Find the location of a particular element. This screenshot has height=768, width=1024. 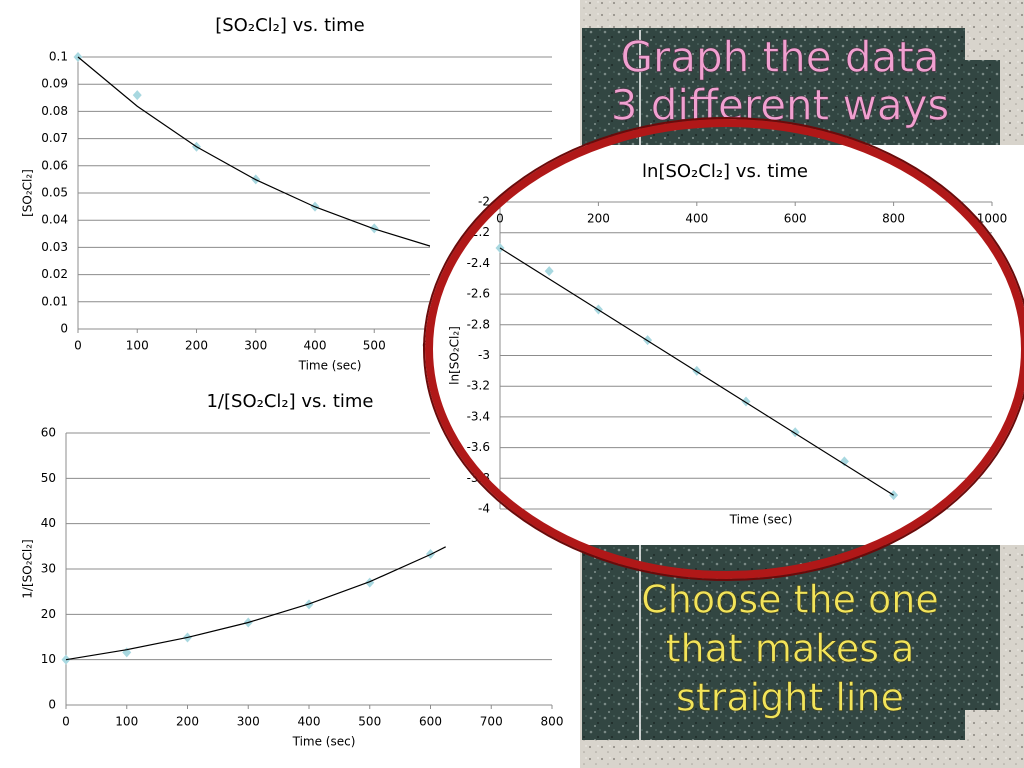

y-tick-label: 0.08 is located at coordinates (54, 111).